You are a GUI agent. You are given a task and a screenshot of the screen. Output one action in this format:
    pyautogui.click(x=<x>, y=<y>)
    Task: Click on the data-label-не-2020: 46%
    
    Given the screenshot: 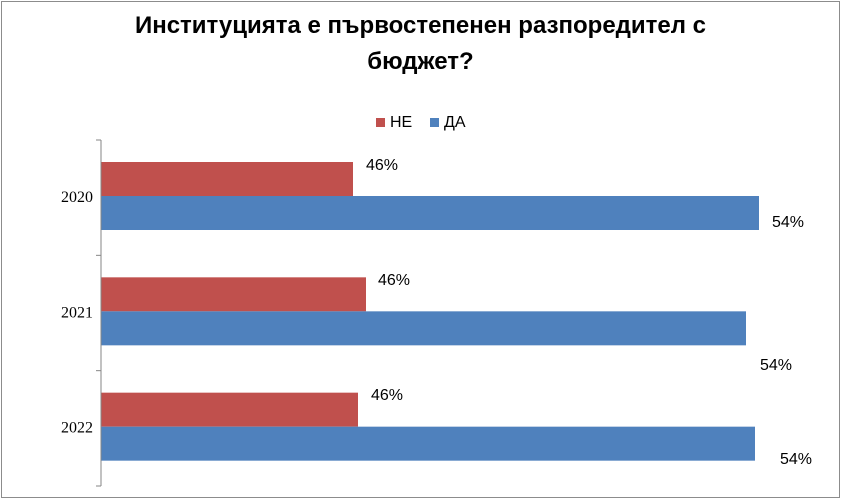 What is the action you would take?
    pyautogui.click(x=382, y=165)
    